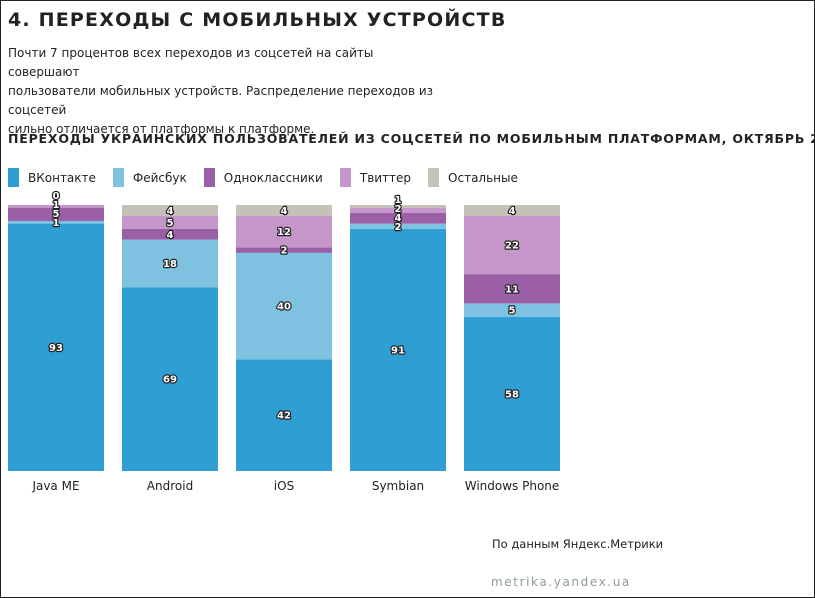 The image size is (815, 598). I want to click on bar-segment-java-me-twitter, so click(56, 206).